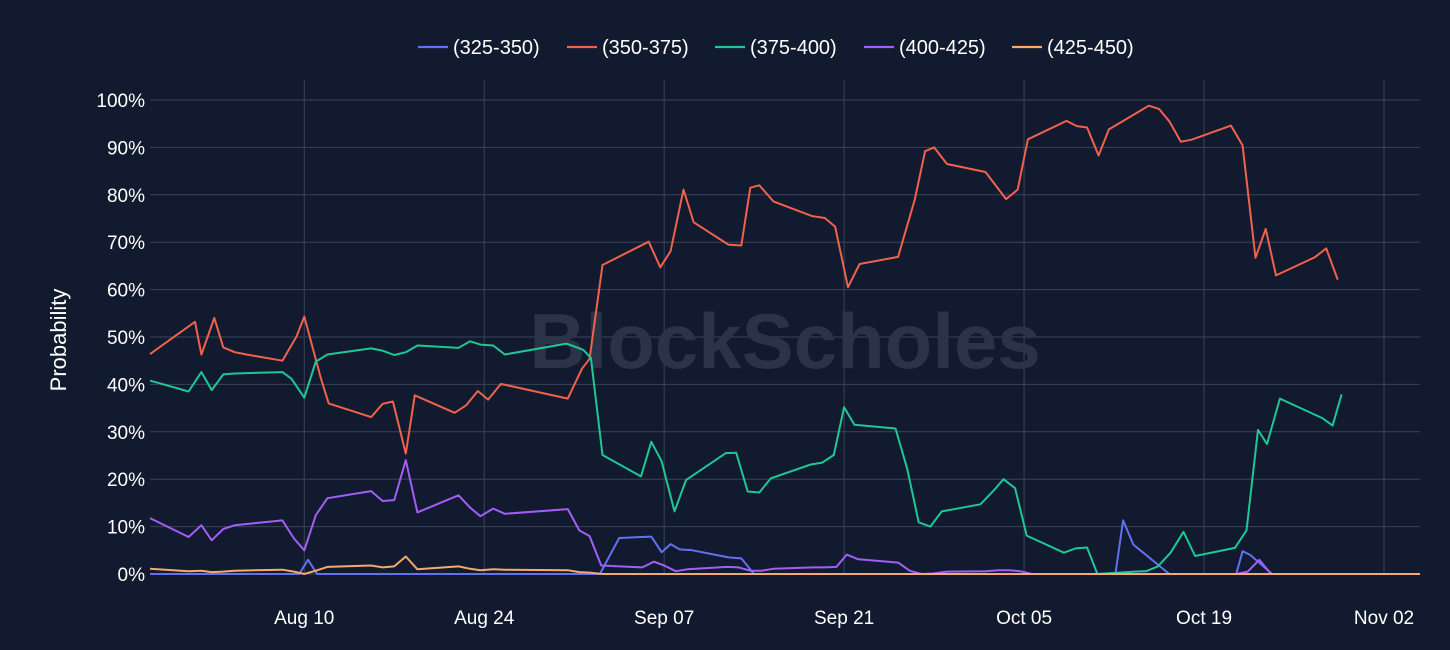 The height and width of the screenshot is (650, 1450). I want to click on legend-item-325-350: (325-350), so click(479, 48).